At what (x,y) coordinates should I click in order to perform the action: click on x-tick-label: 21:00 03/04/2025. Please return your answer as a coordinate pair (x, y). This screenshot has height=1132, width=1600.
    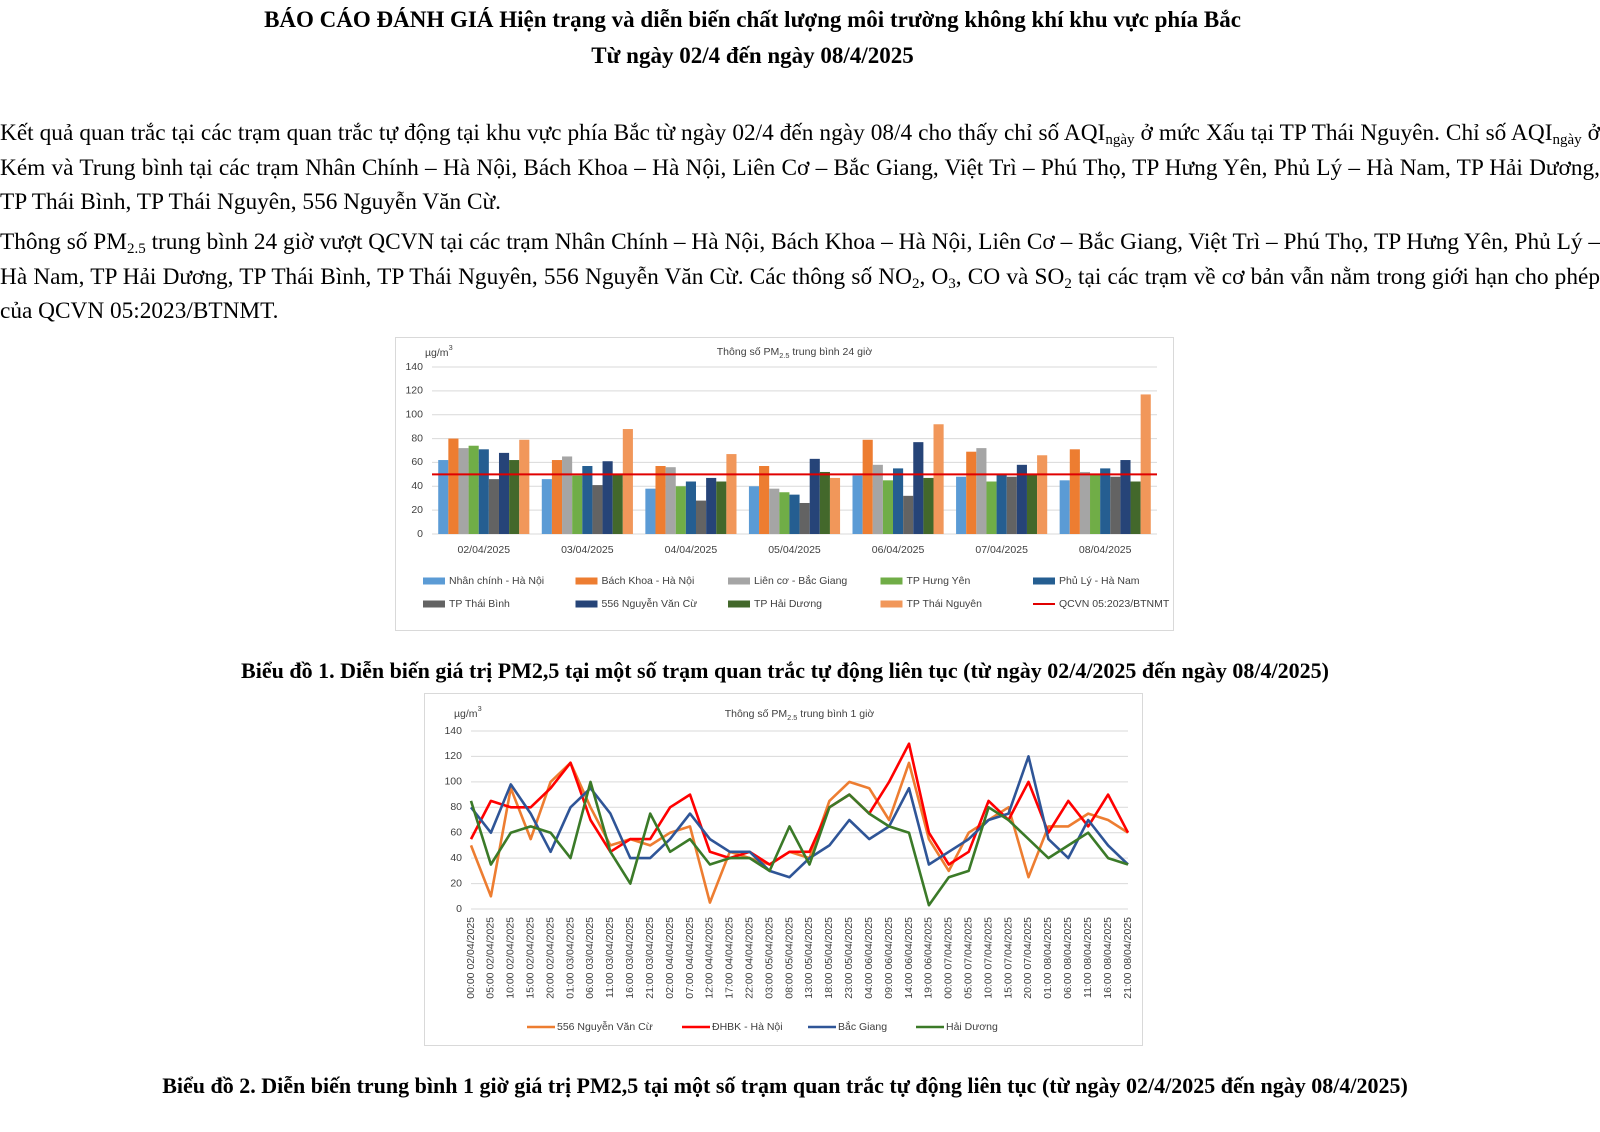
    Looking at the image, I should click on (650, 958).